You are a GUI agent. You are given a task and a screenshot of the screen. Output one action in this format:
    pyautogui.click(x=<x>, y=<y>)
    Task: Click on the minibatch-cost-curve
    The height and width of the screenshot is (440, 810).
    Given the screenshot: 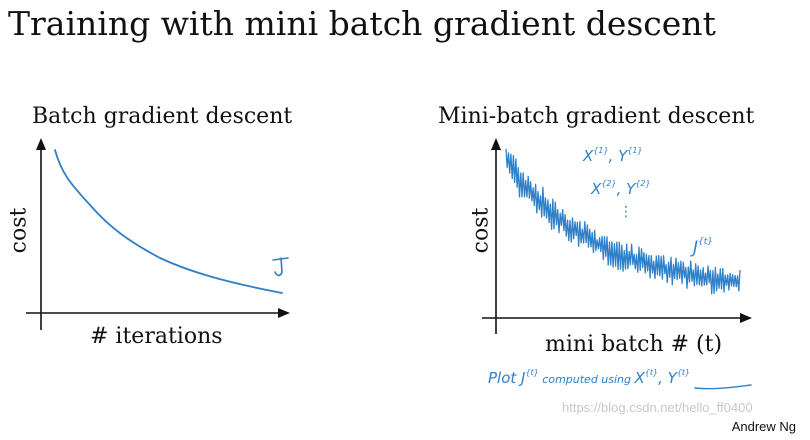 What is the action you would take?
    pyautogui.click(x=623, y=221)
    